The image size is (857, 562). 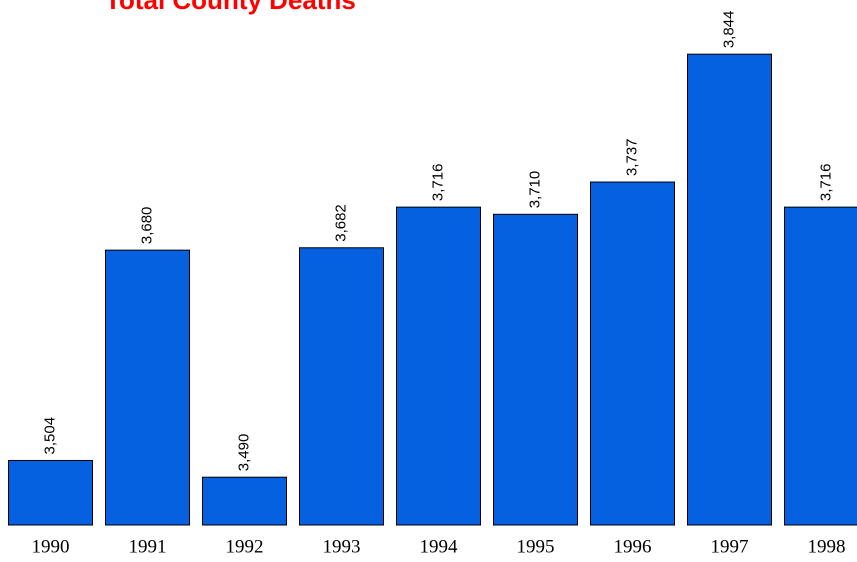 What do you see at coordinates (340, 223) in the screenshot?
I see `value-label: 3,682` at bounding box center [340, 223].